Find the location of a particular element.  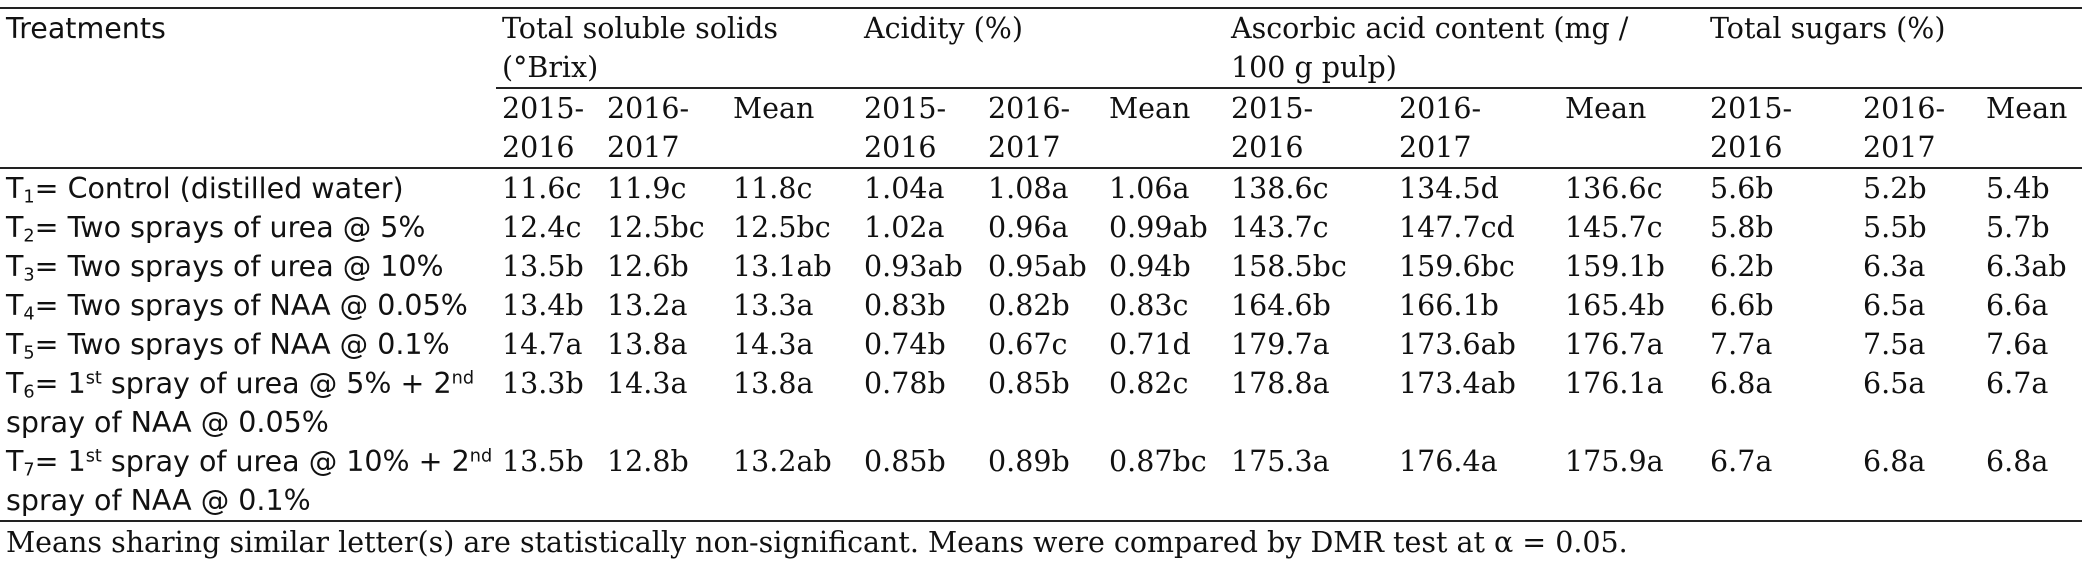

treatment-text: = Two sprays of urea @ 5% is located at coordinates (230, 227).